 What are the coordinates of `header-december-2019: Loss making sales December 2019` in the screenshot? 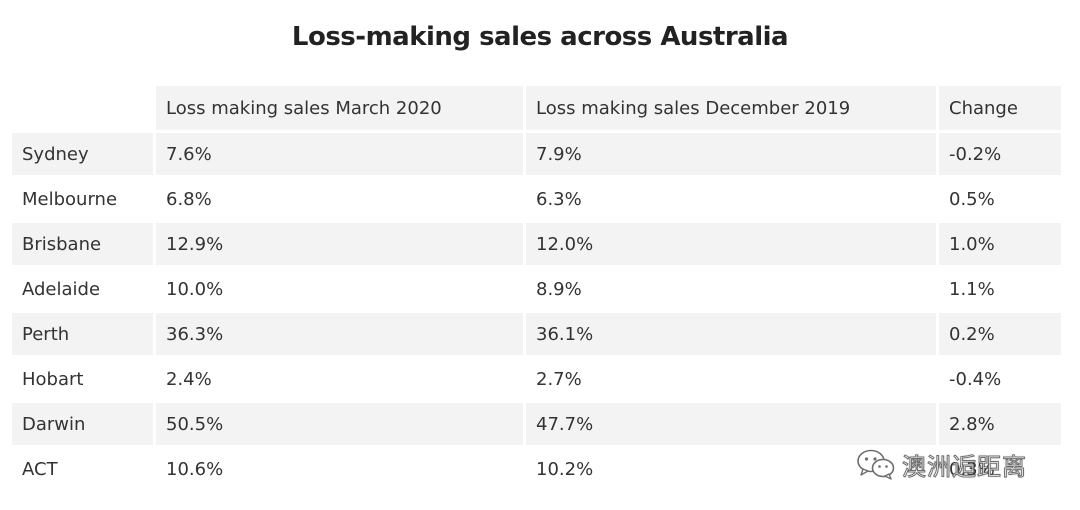 It's located at (731, 108).